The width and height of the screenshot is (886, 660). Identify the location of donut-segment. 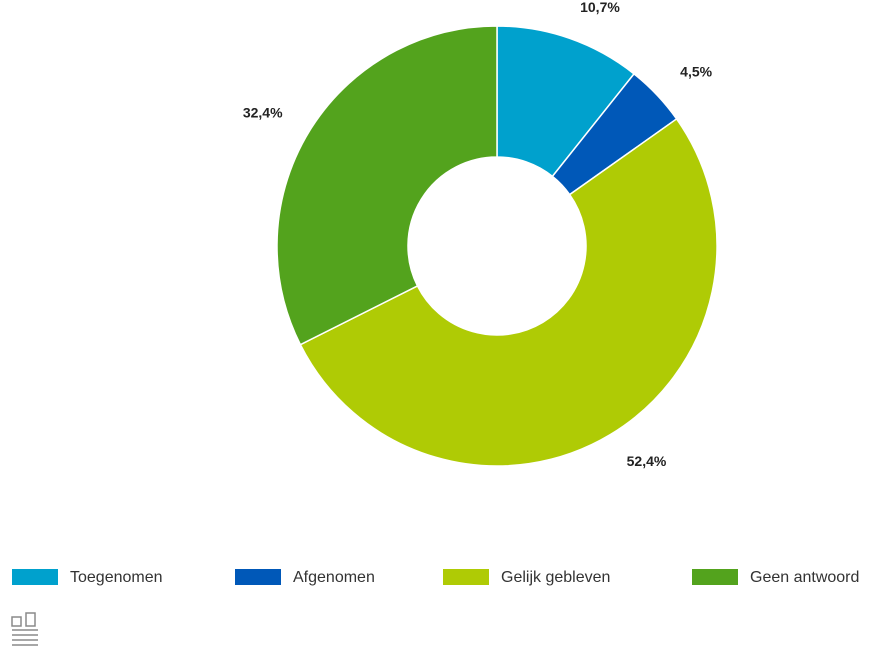
(387, 185).